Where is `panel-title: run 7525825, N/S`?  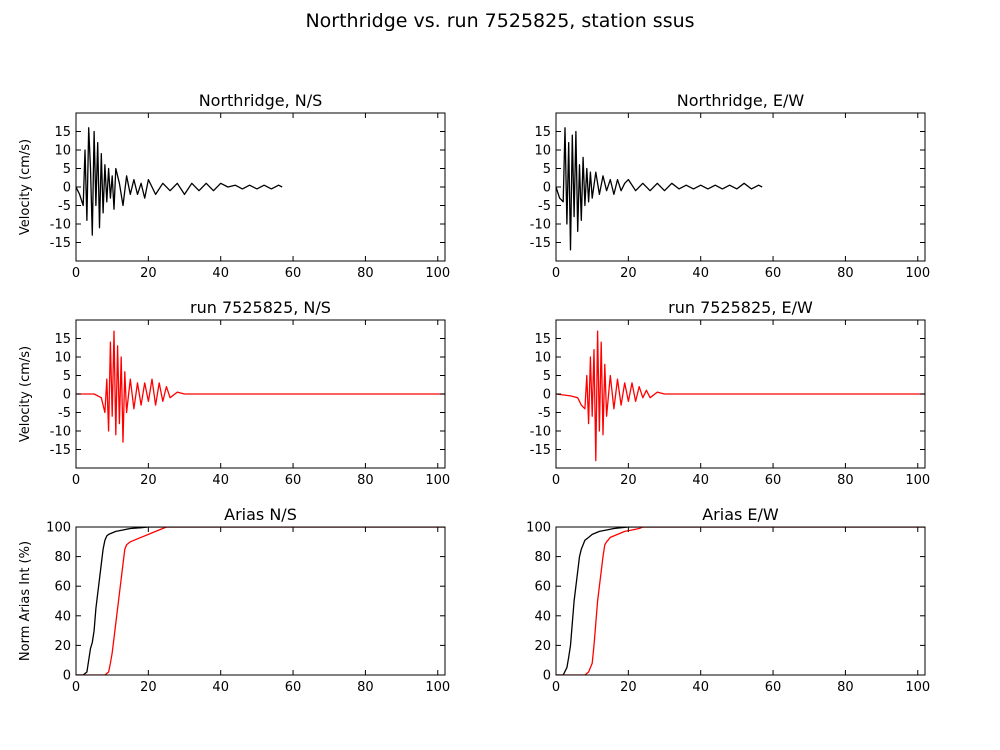
panel-title: run 7525825, N/S is located at coordinates (260, 307).